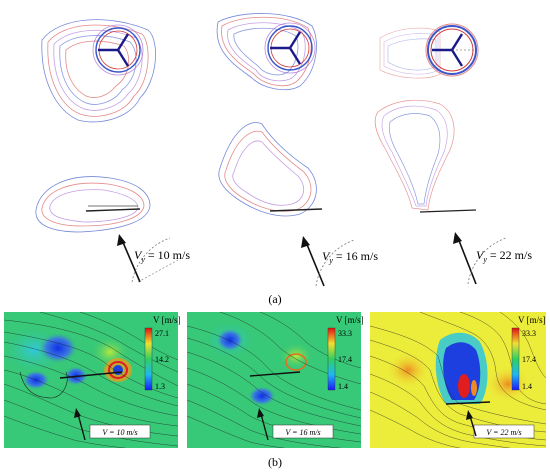 The image size is (550, 472). Describe the element at coordinates (503, 432) in the screenshot. I see `velocity-label-b-22: V = 22 m/s` at that location.